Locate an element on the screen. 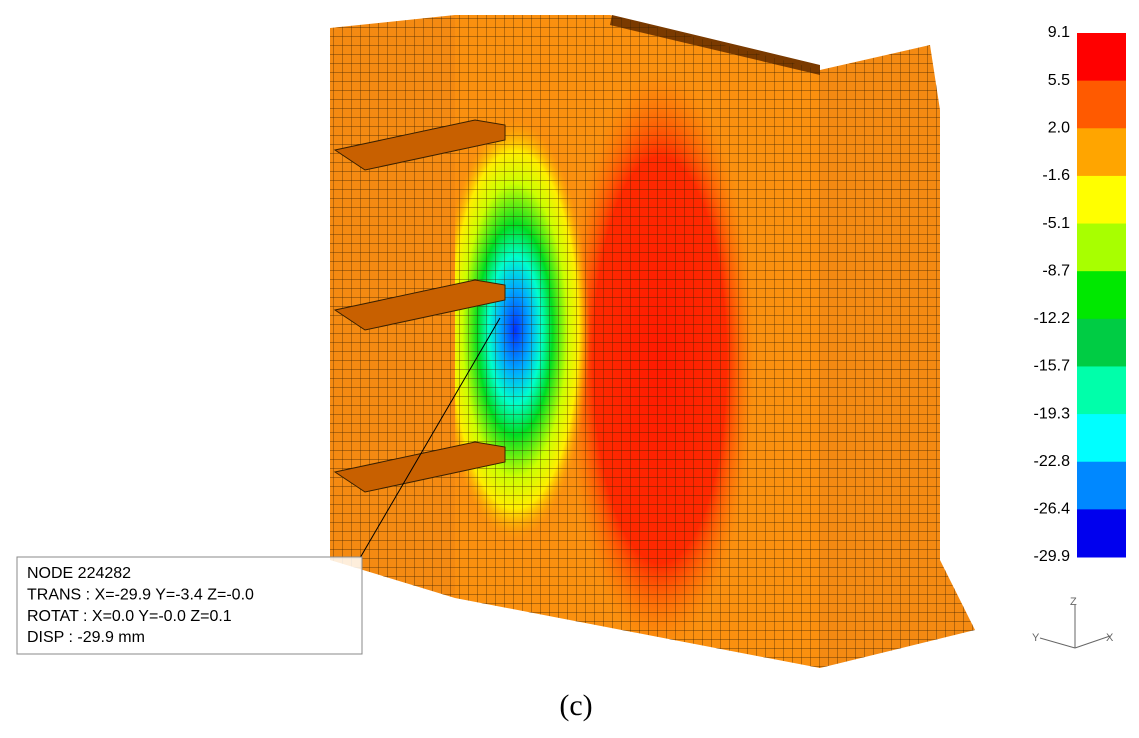  annotation-line: DISP : -29.9 mm is located at coordinates (86, 637).